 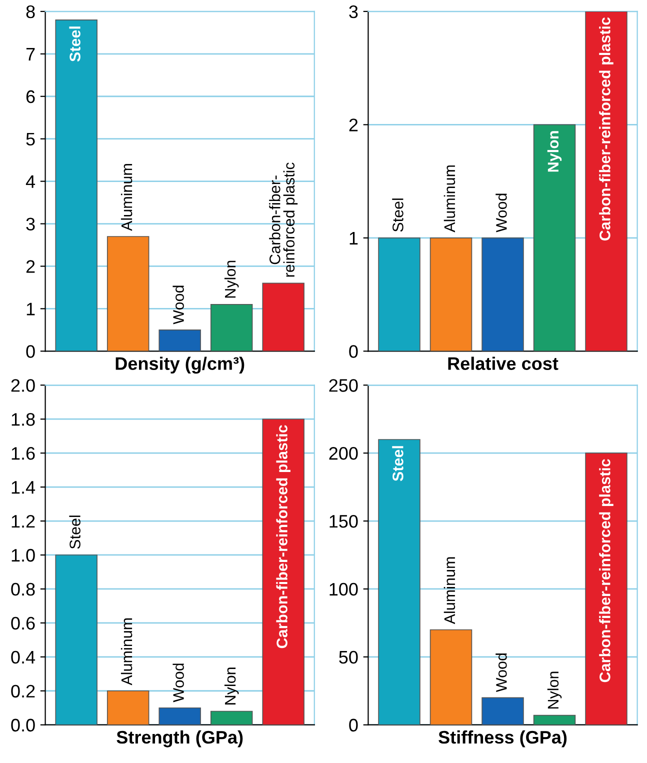 What do you see at coordinates (23, 453) in the screenshot?
I see `y-tick-label: 1.6` at bounding box center [23, 453].